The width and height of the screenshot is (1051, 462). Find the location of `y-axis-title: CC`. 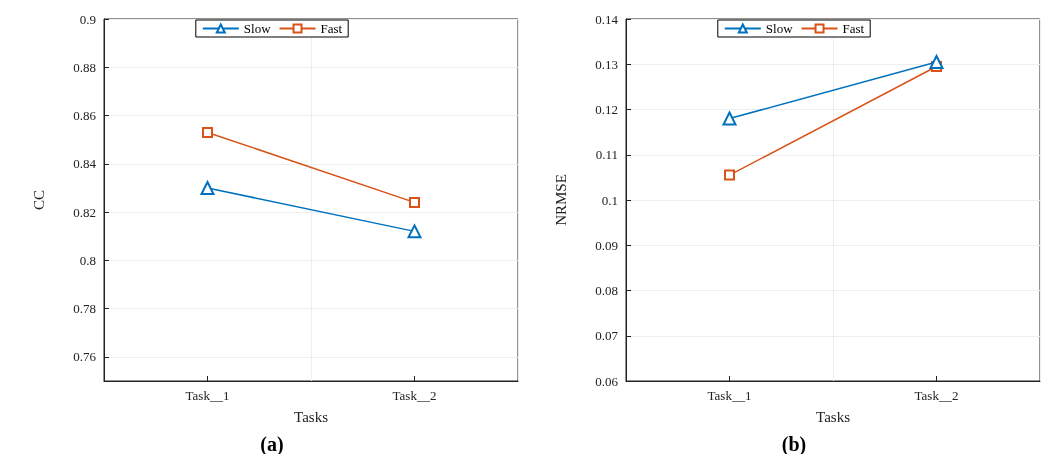

y-axis-title: CC is located at coordinates (38, 200).